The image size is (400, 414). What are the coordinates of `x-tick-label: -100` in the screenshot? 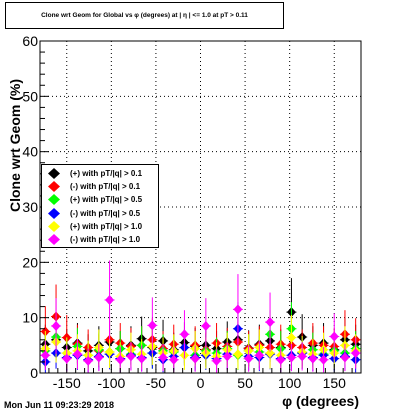 It's located at (111, 383).